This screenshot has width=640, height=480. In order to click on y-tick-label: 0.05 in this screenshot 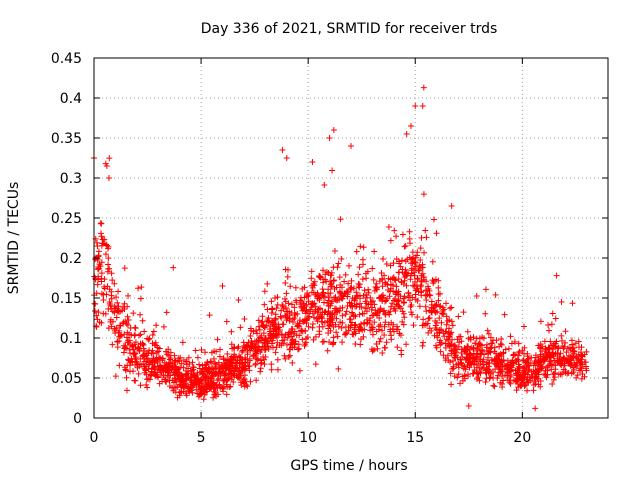, I will do `click(66, 379)`.